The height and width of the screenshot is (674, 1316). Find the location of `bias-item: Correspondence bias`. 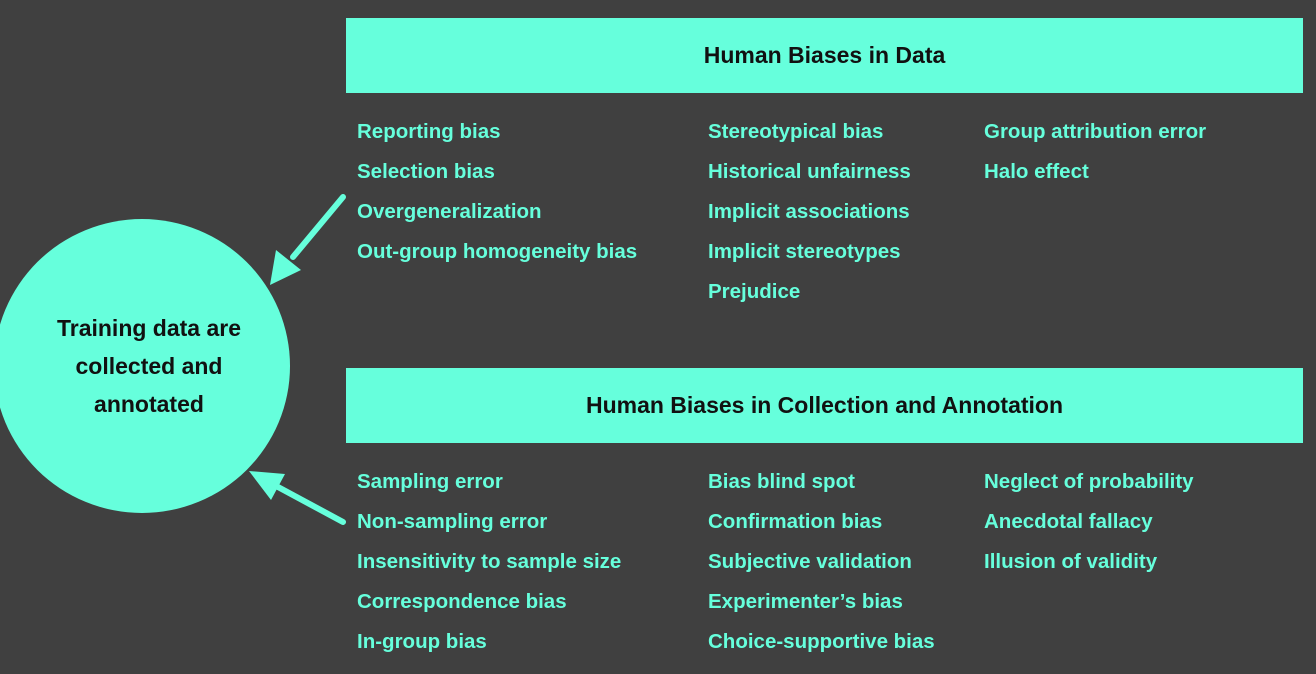

bias-item: Correspondence bias is located at coordinates (462, 601).